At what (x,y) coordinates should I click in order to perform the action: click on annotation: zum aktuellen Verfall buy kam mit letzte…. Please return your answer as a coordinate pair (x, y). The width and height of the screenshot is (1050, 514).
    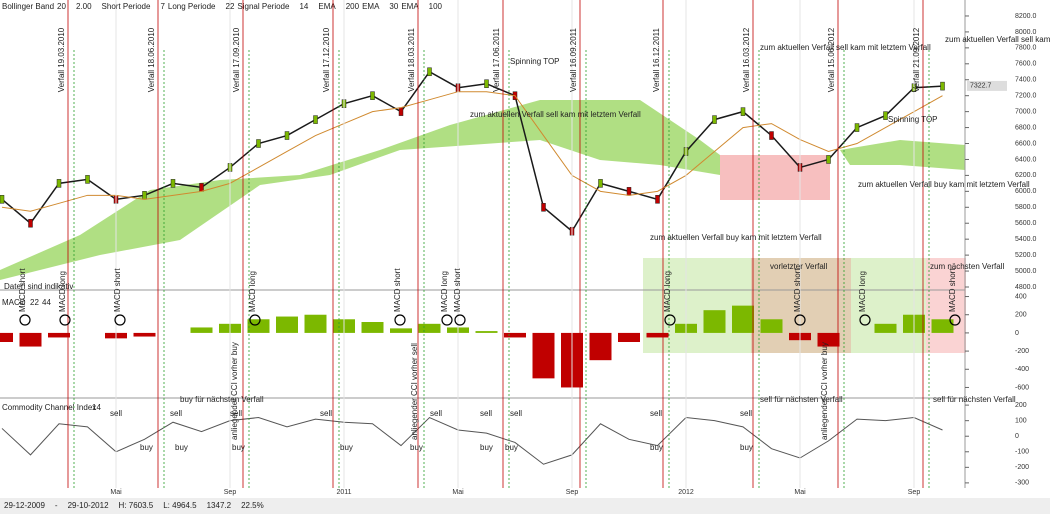
    Looking at the image, I should click on (736, 237).